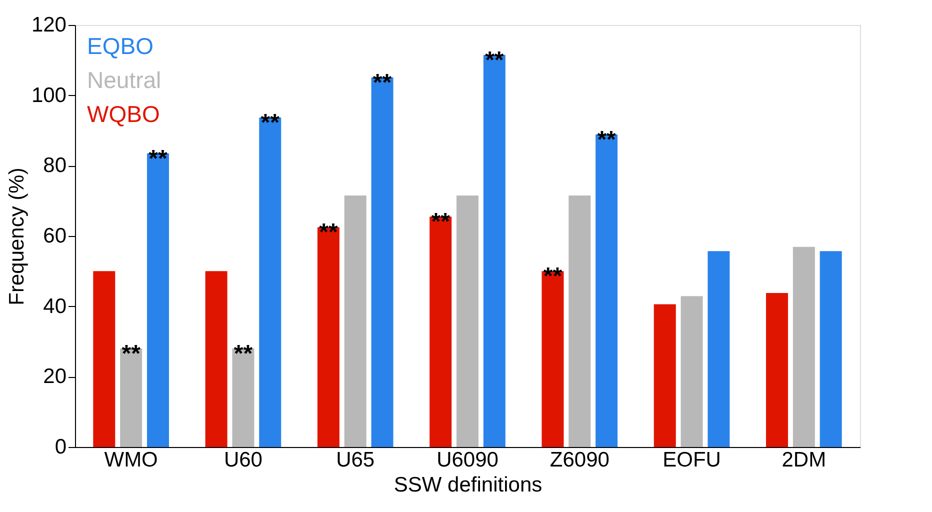 The width and height of the screenshot is (932, 512). Describe the element at coordinates (60, 447) in the screenshot. I see `y-tick-label: 0` at that location.